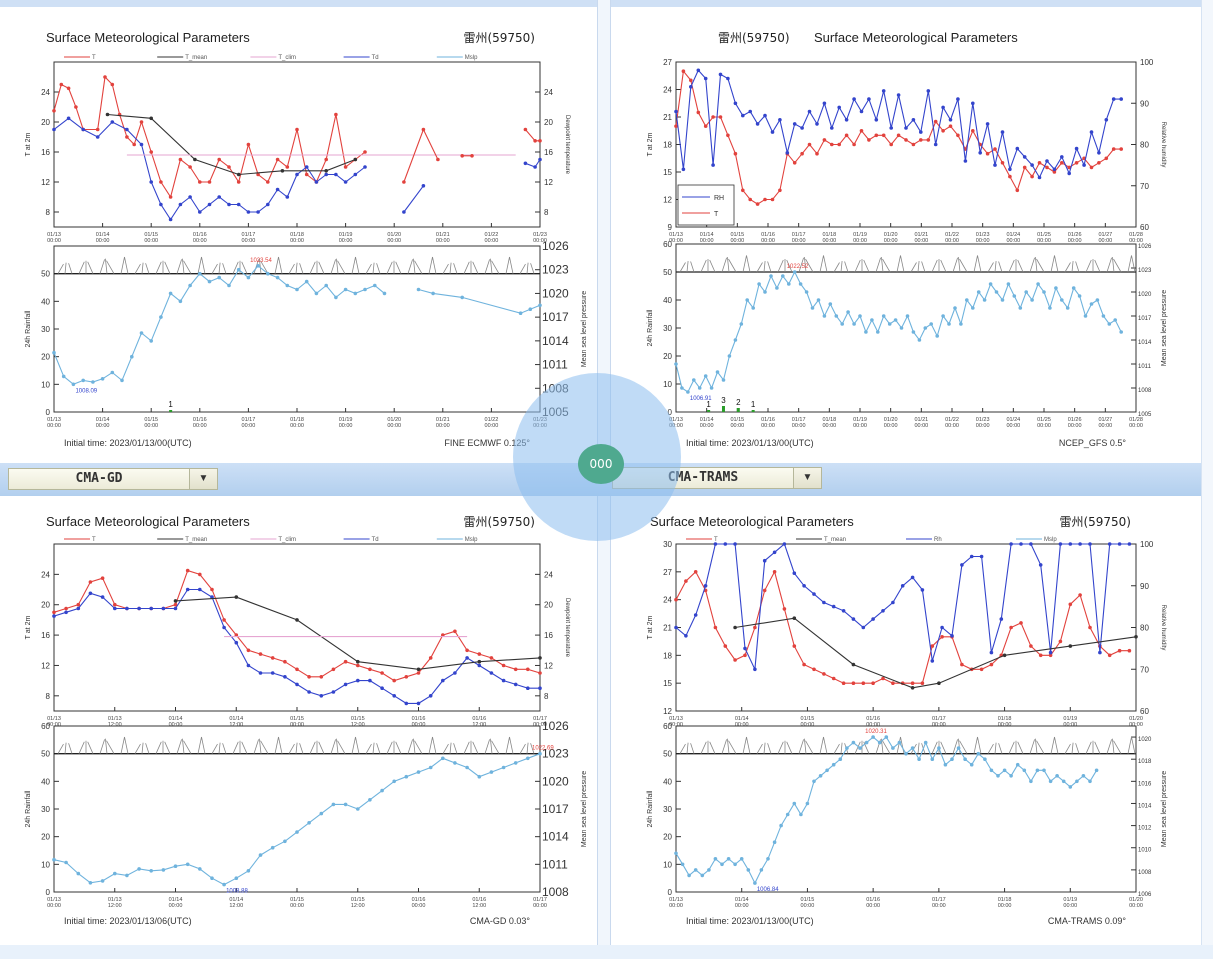 This screenshot has height=959, width=1213. What do you see at coordinates (938, 540) in the screenshot?
I see `legend-label: Rh` at bounding box center [938, 540].